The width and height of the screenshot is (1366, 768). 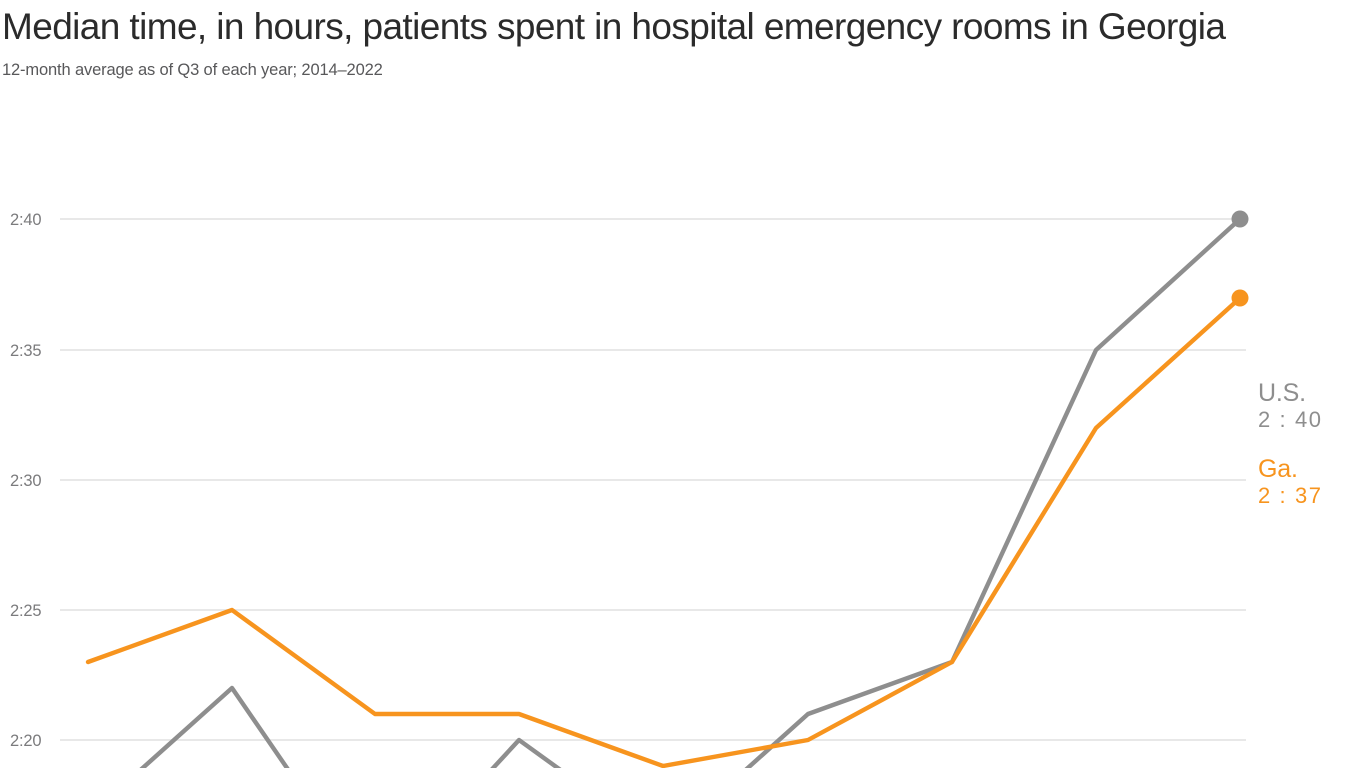 I want to click on series-label-us: U.S. 2 : 40, so click(x=1290, y=406).